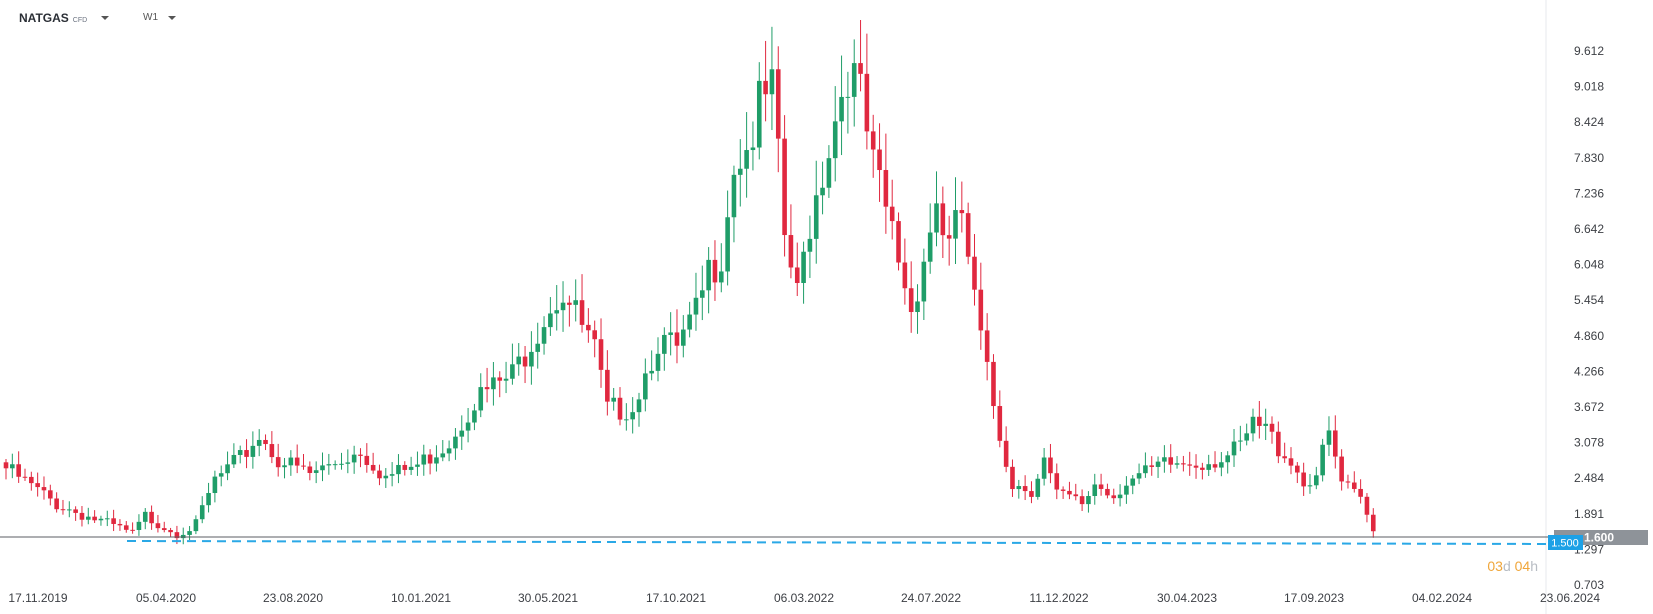 The width and height of the screenshot is (1653, 614). Describe the element at coordinates (64, 18) in the screenshot. I see `symbol-selector: NATGAS CFD` at that location.